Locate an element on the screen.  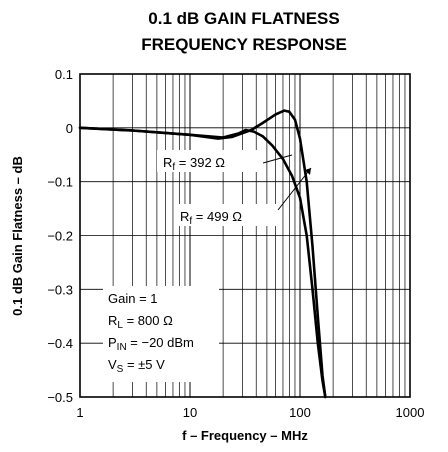
series-label-499-bg is located at coordinates (227, 215).